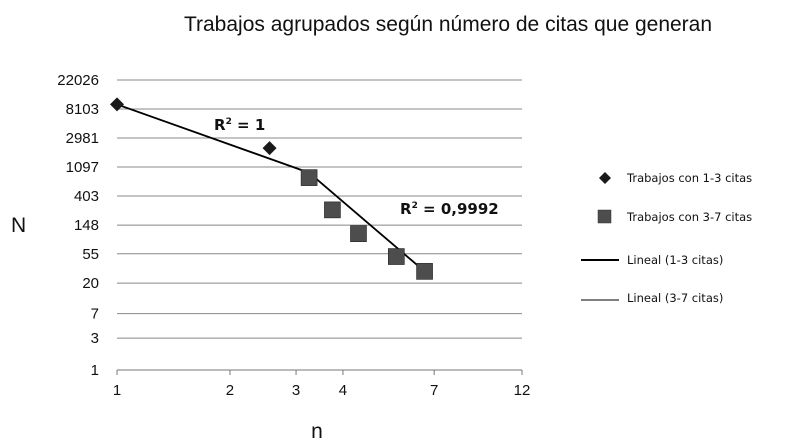 The height and width of the screenshot is (442, 791). I want to click on legend-item-square: Trabajos con 3-7 citas, so click(674, 216).